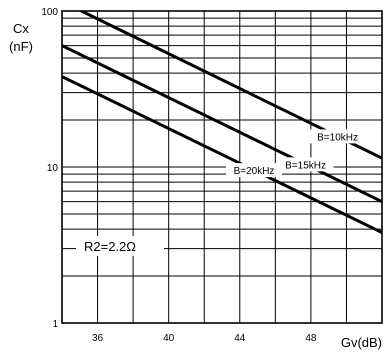 The width and height of the screenshot is (386, 352). What do you see at coordinates (311, 338) in the screenshot?
I see `x-tick-label: 48` at bounding box center [311, 338].